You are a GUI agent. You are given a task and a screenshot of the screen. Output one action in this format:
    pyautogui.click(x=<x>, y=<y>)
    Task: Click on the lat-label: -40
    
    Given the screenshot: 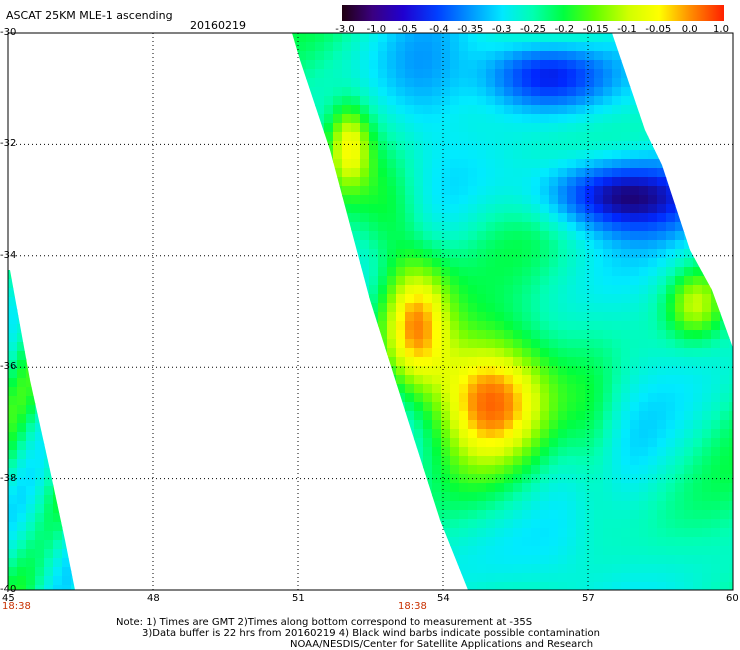 What is the action you would take?
    pyautogui.click(x=8, y=589)
    